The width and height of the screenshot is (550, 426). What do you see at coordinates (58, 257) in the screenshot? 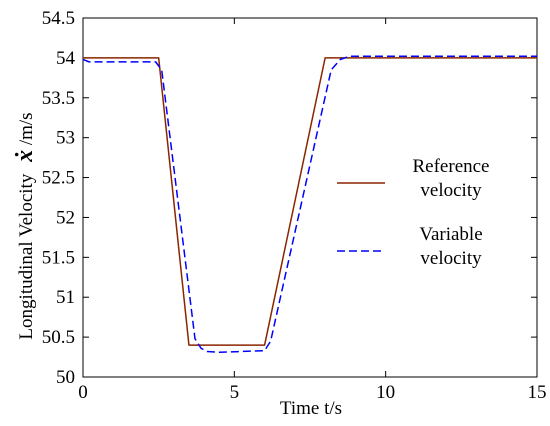
I see `y-tick-label: 51.5` at bounding box center [58, 257].